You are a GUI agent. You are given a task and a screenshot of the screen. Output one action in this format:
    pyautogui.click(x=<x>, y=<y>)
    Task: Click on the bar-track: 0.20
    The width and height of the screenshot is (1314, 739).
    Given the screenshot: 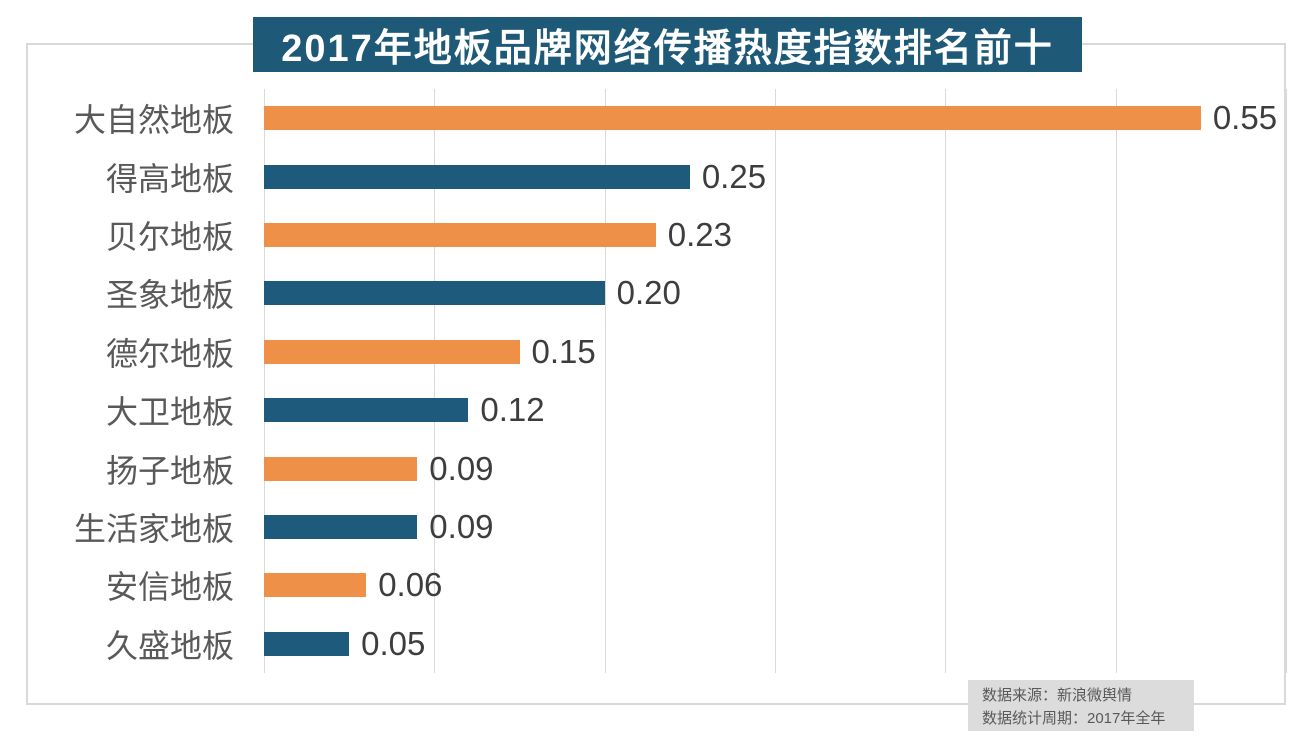 What is the action you would take?
    pyautogui.click(x=775, y=293)
    